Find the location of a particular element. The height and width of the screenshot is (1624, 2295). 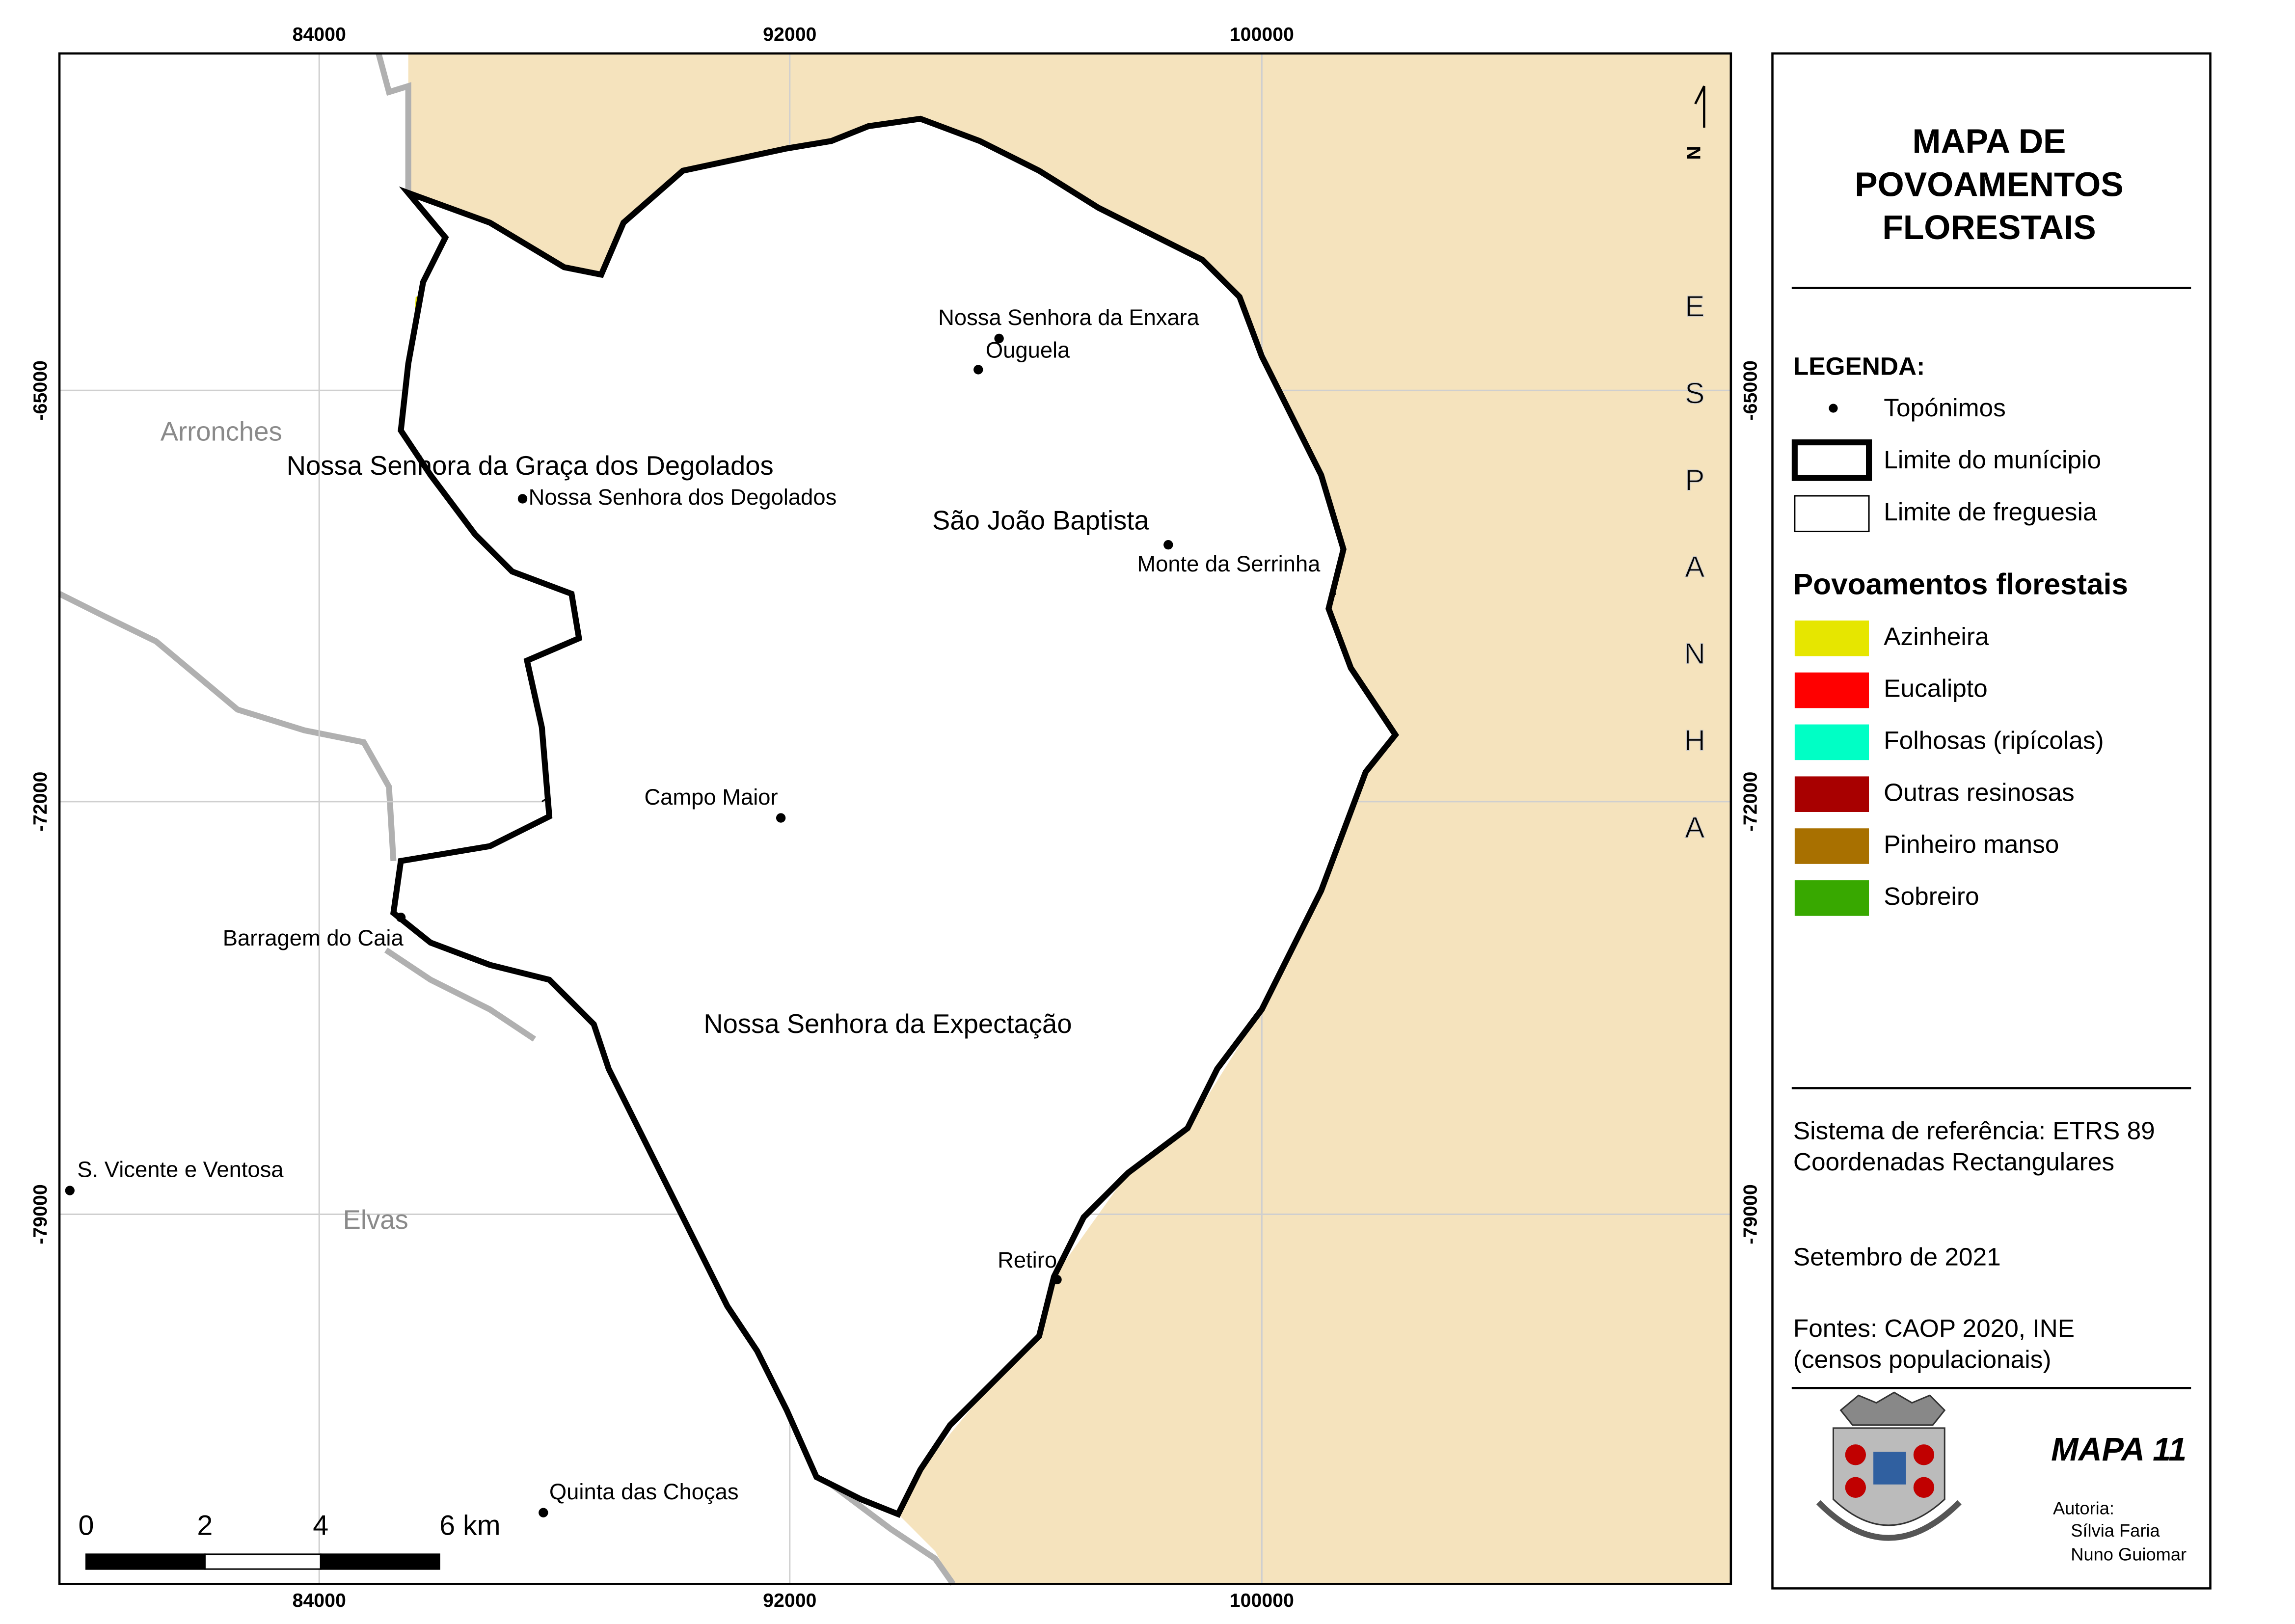

legend-label: Outras resinosas is located at coordinates (1979, 792).